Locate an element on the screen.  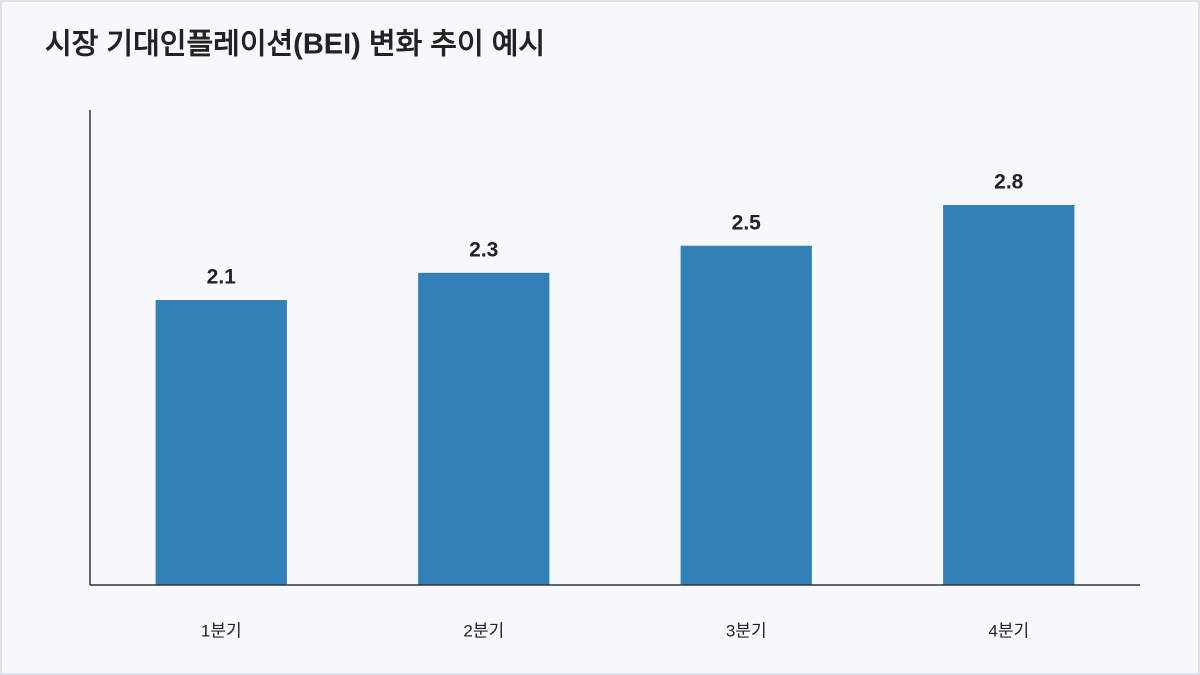
value-label: 2.1 is located at coordinates (222, 277).